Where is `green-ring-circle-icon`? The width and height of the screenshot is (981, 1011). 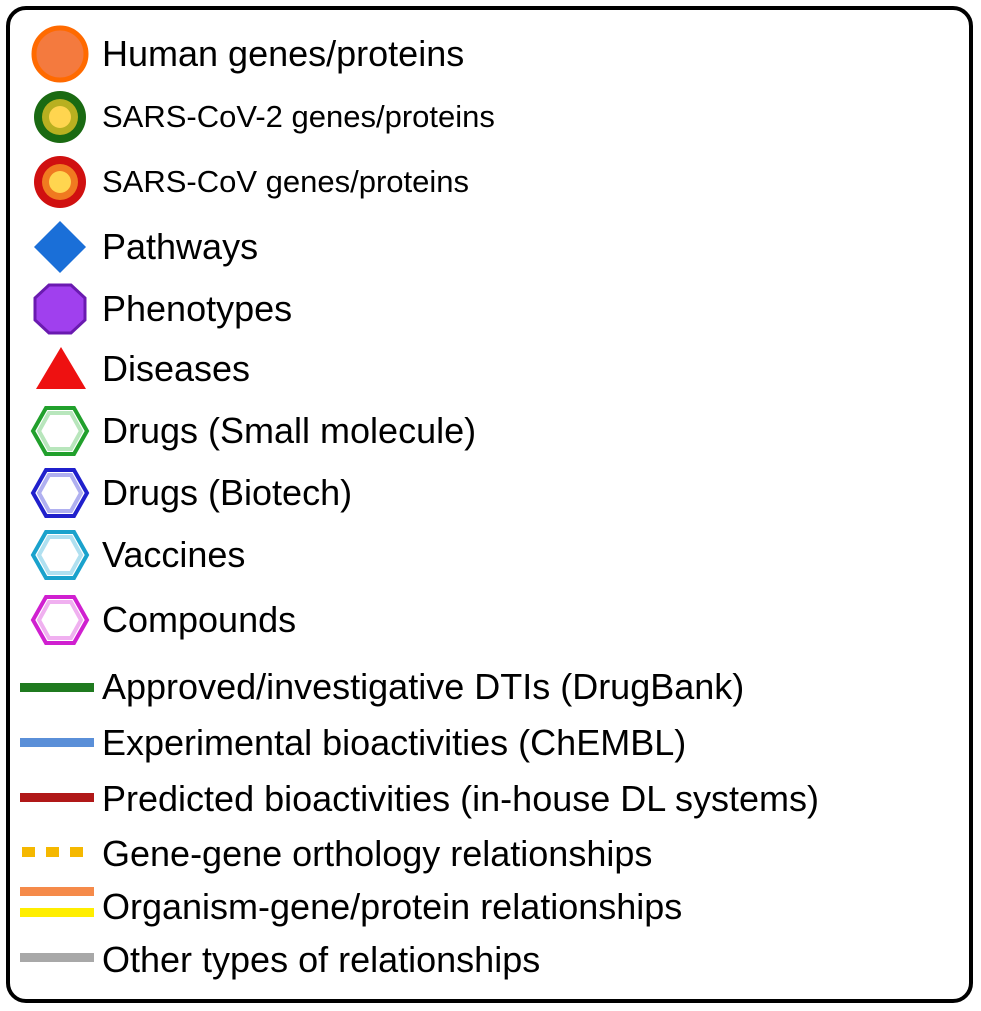 green-ring-circle-icon is located at coordinates (59, 117).